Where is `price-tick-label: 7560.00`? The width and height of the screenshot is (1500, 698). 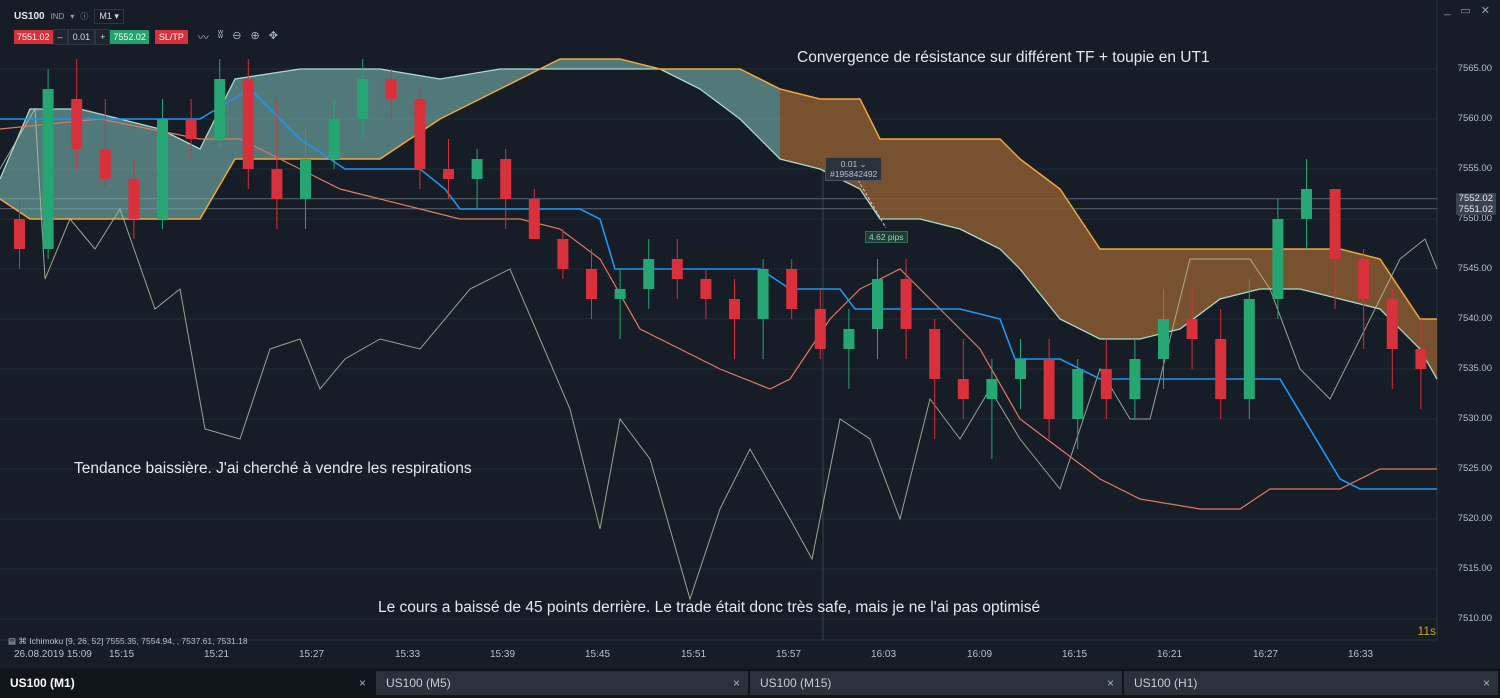 price-tick-label: 7560.00 is located at coordinates (1474, 118).